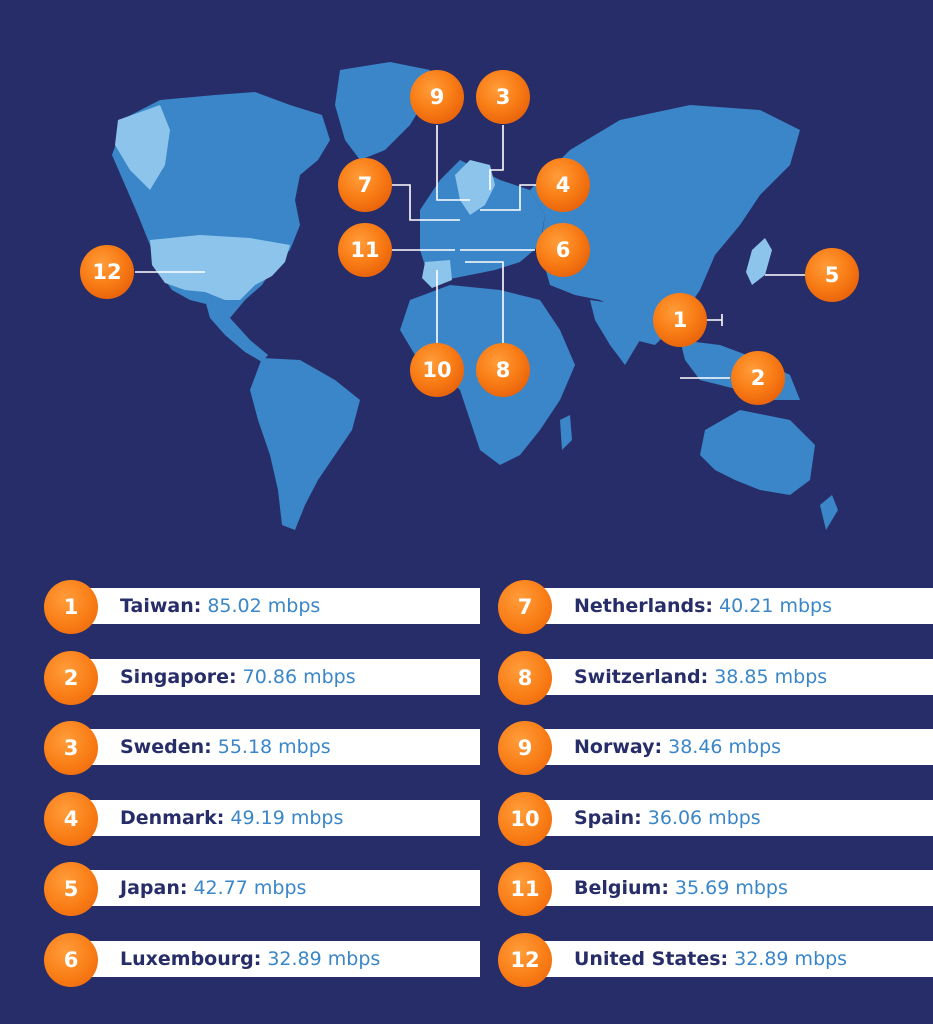  I want to click on speed-value: 85.02 mbps, so click(264, 606).